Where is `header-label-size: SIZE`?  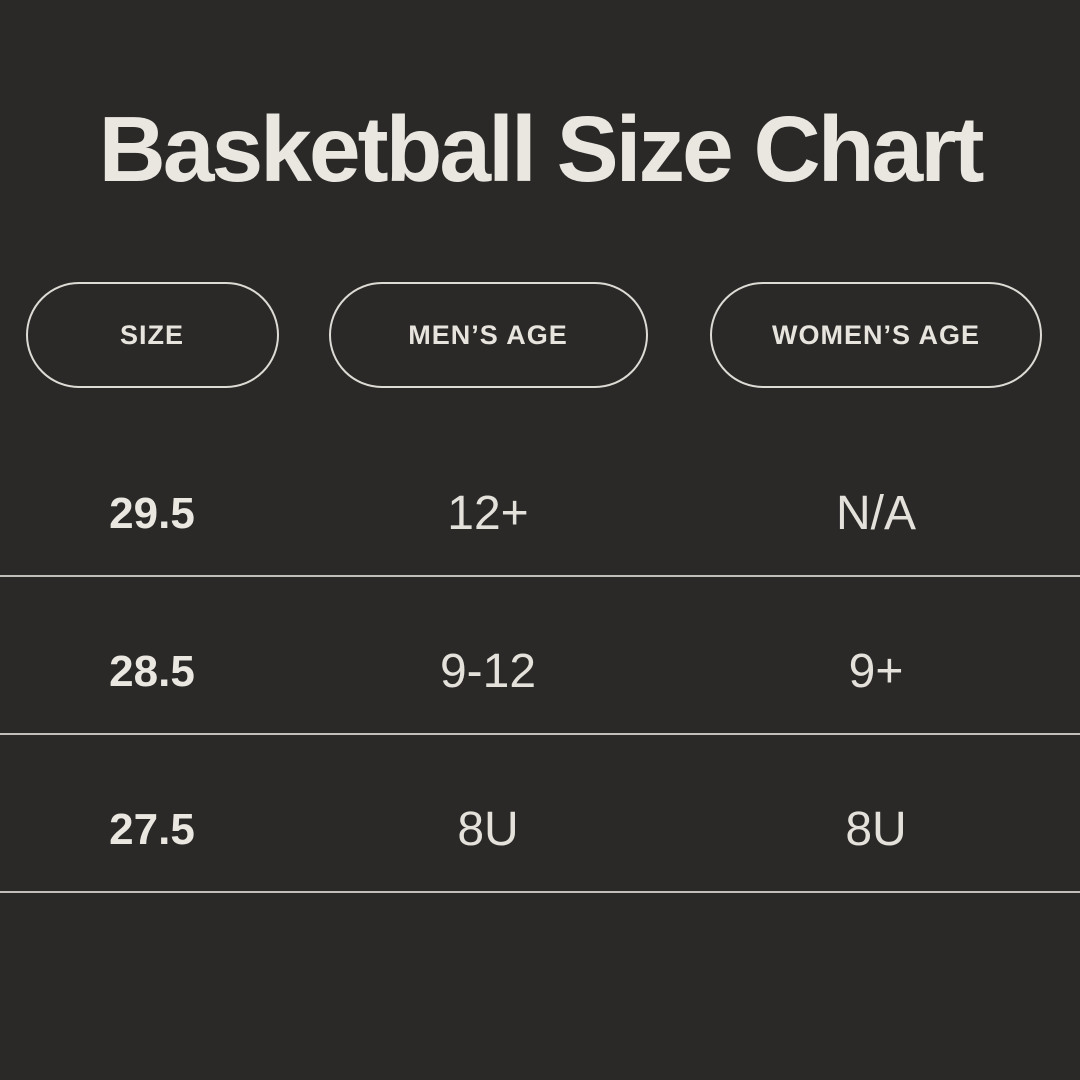
header-label-size: SIZE is located at coordinates (151, 334).